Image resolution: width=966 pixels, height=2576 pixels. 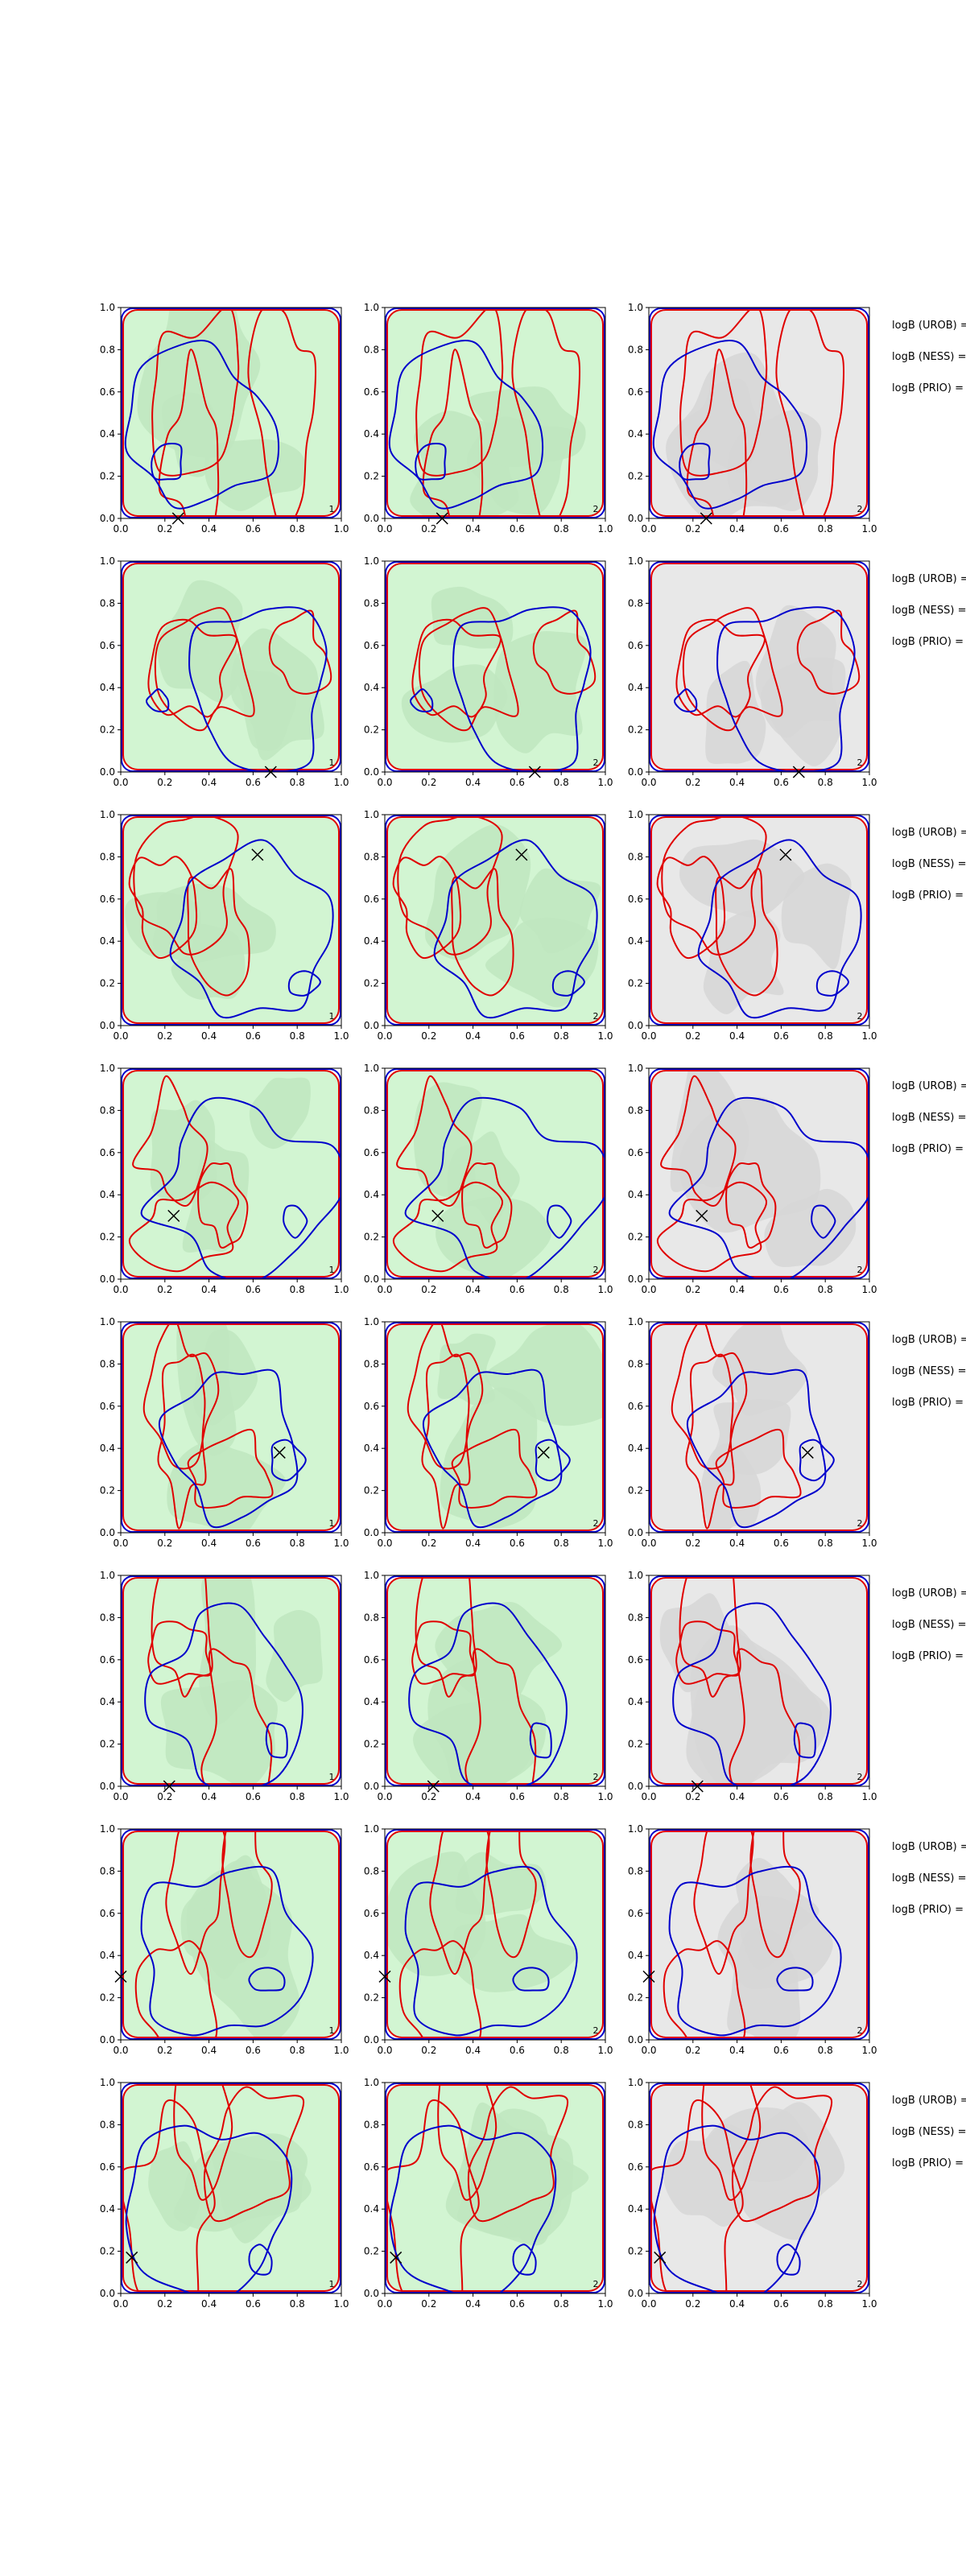 What do you see at coordinates (279, 1452) in the screenshot?
I see `marker-point` at bounding box center [279, 1452].